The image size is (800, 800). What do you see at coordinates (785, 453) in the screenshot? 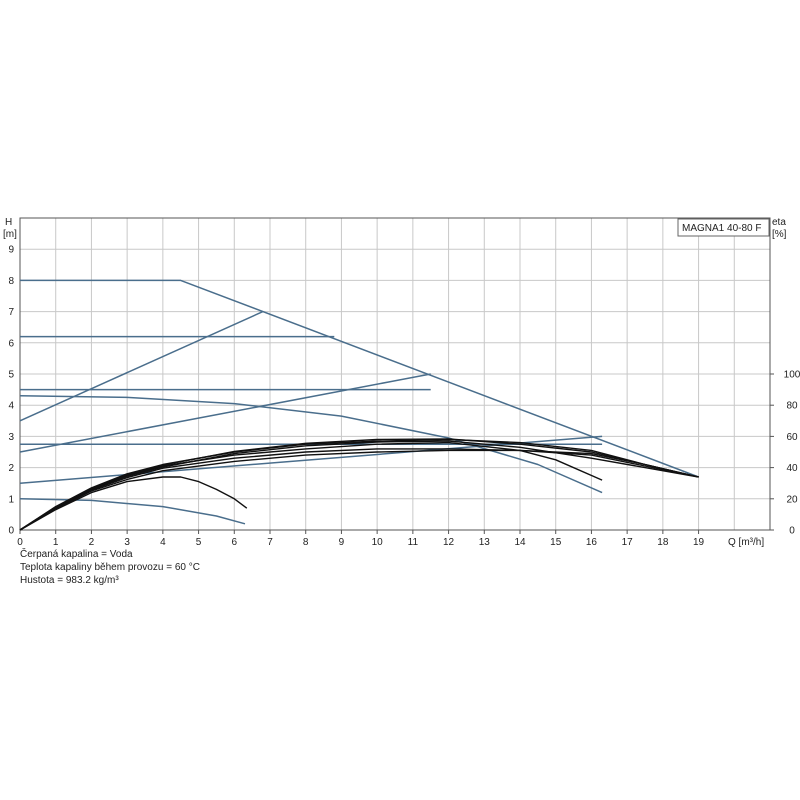
I see `eta-axis-ticks: 0 20 40 60 80 100` at bounding box center [785, 453].